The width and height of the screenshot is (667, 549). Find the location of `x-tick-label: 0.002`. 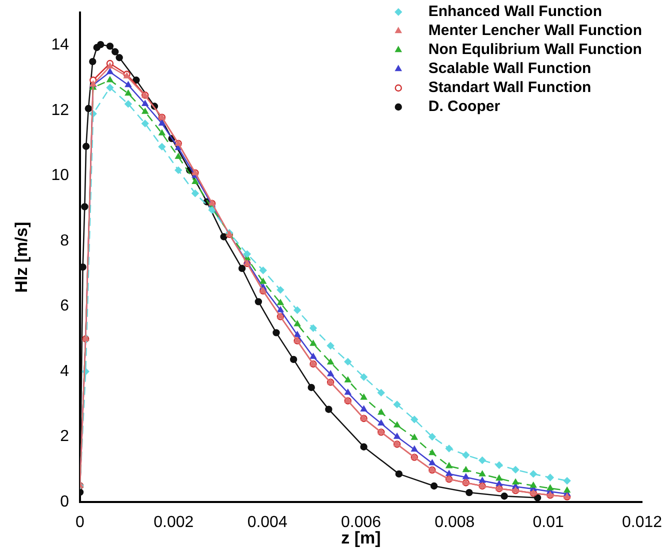

x-tick-label: 0.002 is located at coordinates (174, 523).